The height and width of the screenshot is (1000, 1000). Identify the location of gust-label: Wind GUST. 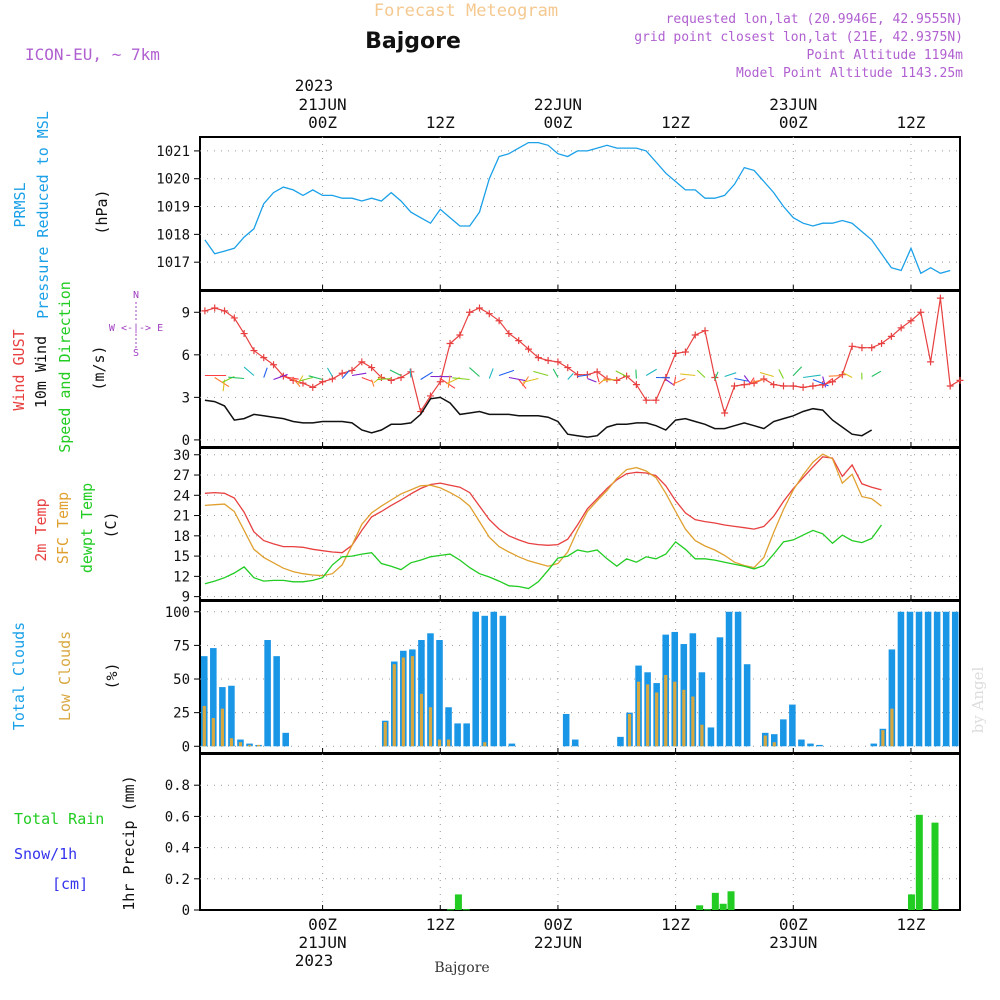
(19, 369).